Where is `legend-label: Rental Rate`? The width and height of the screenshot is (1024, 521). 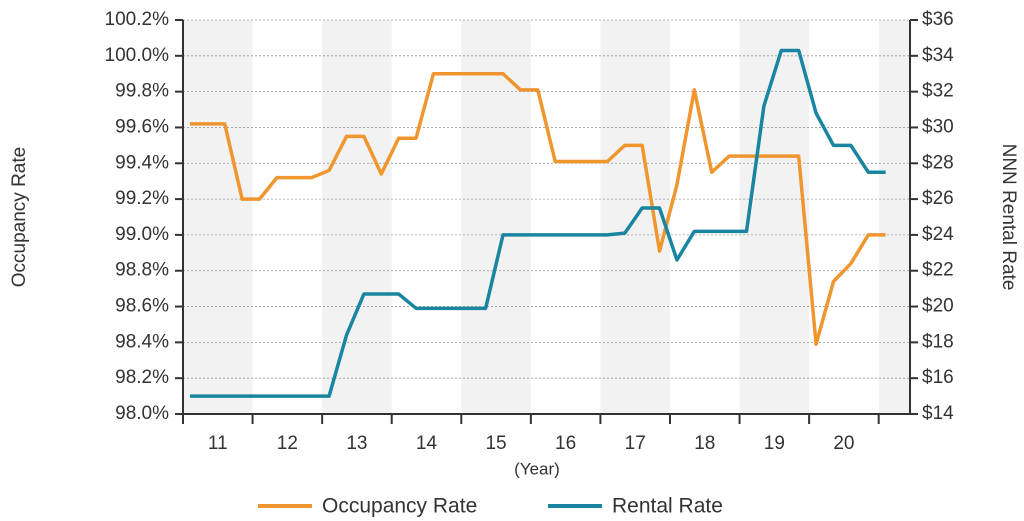
legend-label: Rental Rate is located at coordinates (667, 506).